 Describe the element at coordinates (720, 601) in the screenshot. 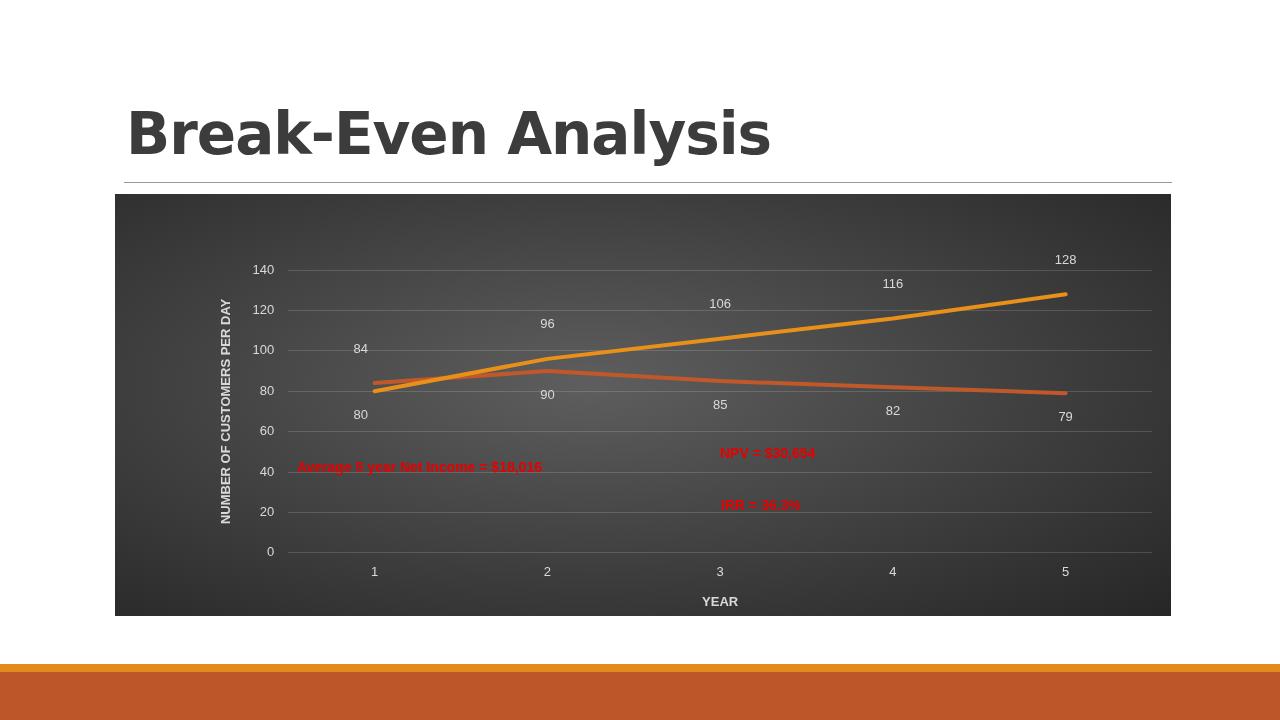

I see `x-axis-title: YEAR` at that location.